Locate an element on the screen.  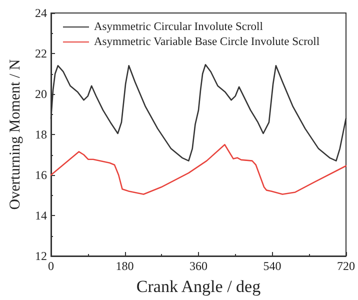
y-tick-label: 18 is located at coordinates (41, 135).